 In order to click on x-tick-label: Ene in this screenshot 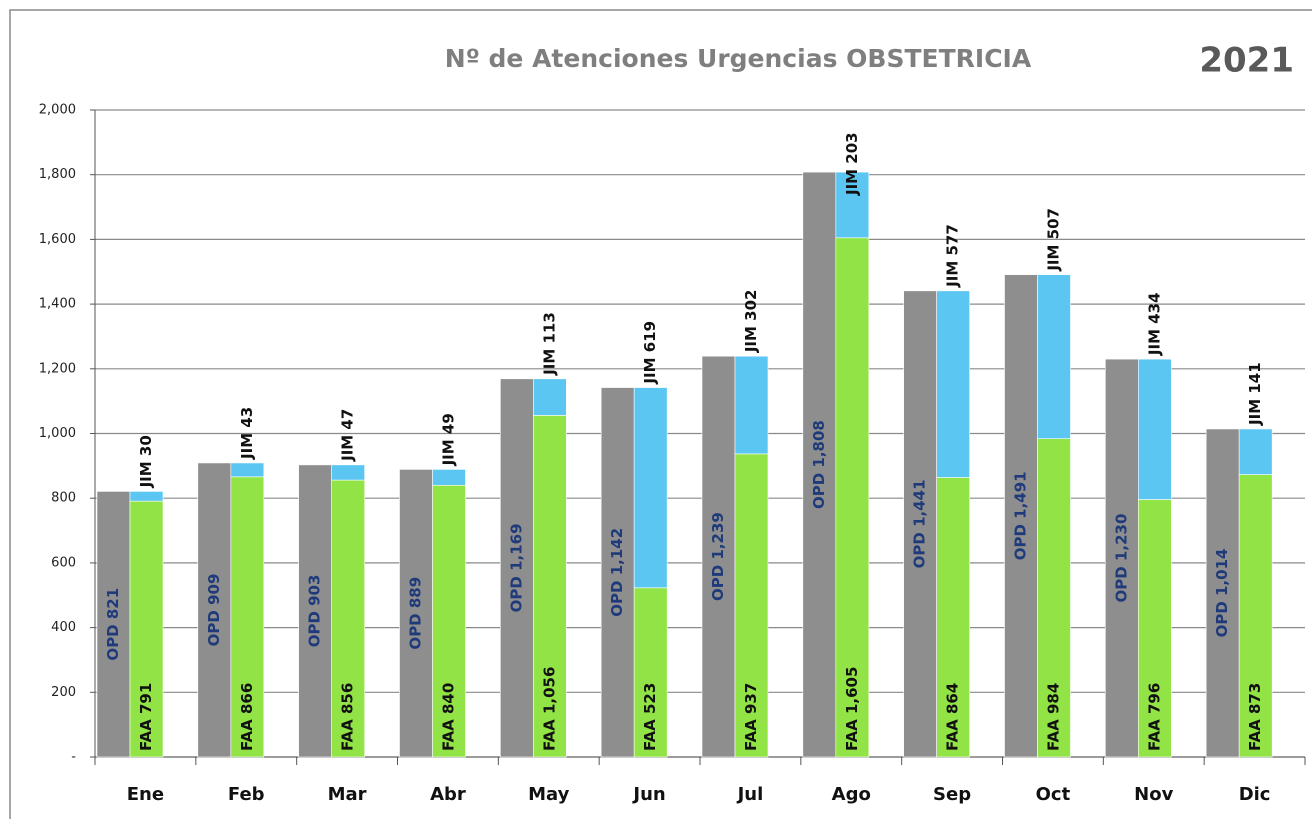, I will do `click(145, 794)`.